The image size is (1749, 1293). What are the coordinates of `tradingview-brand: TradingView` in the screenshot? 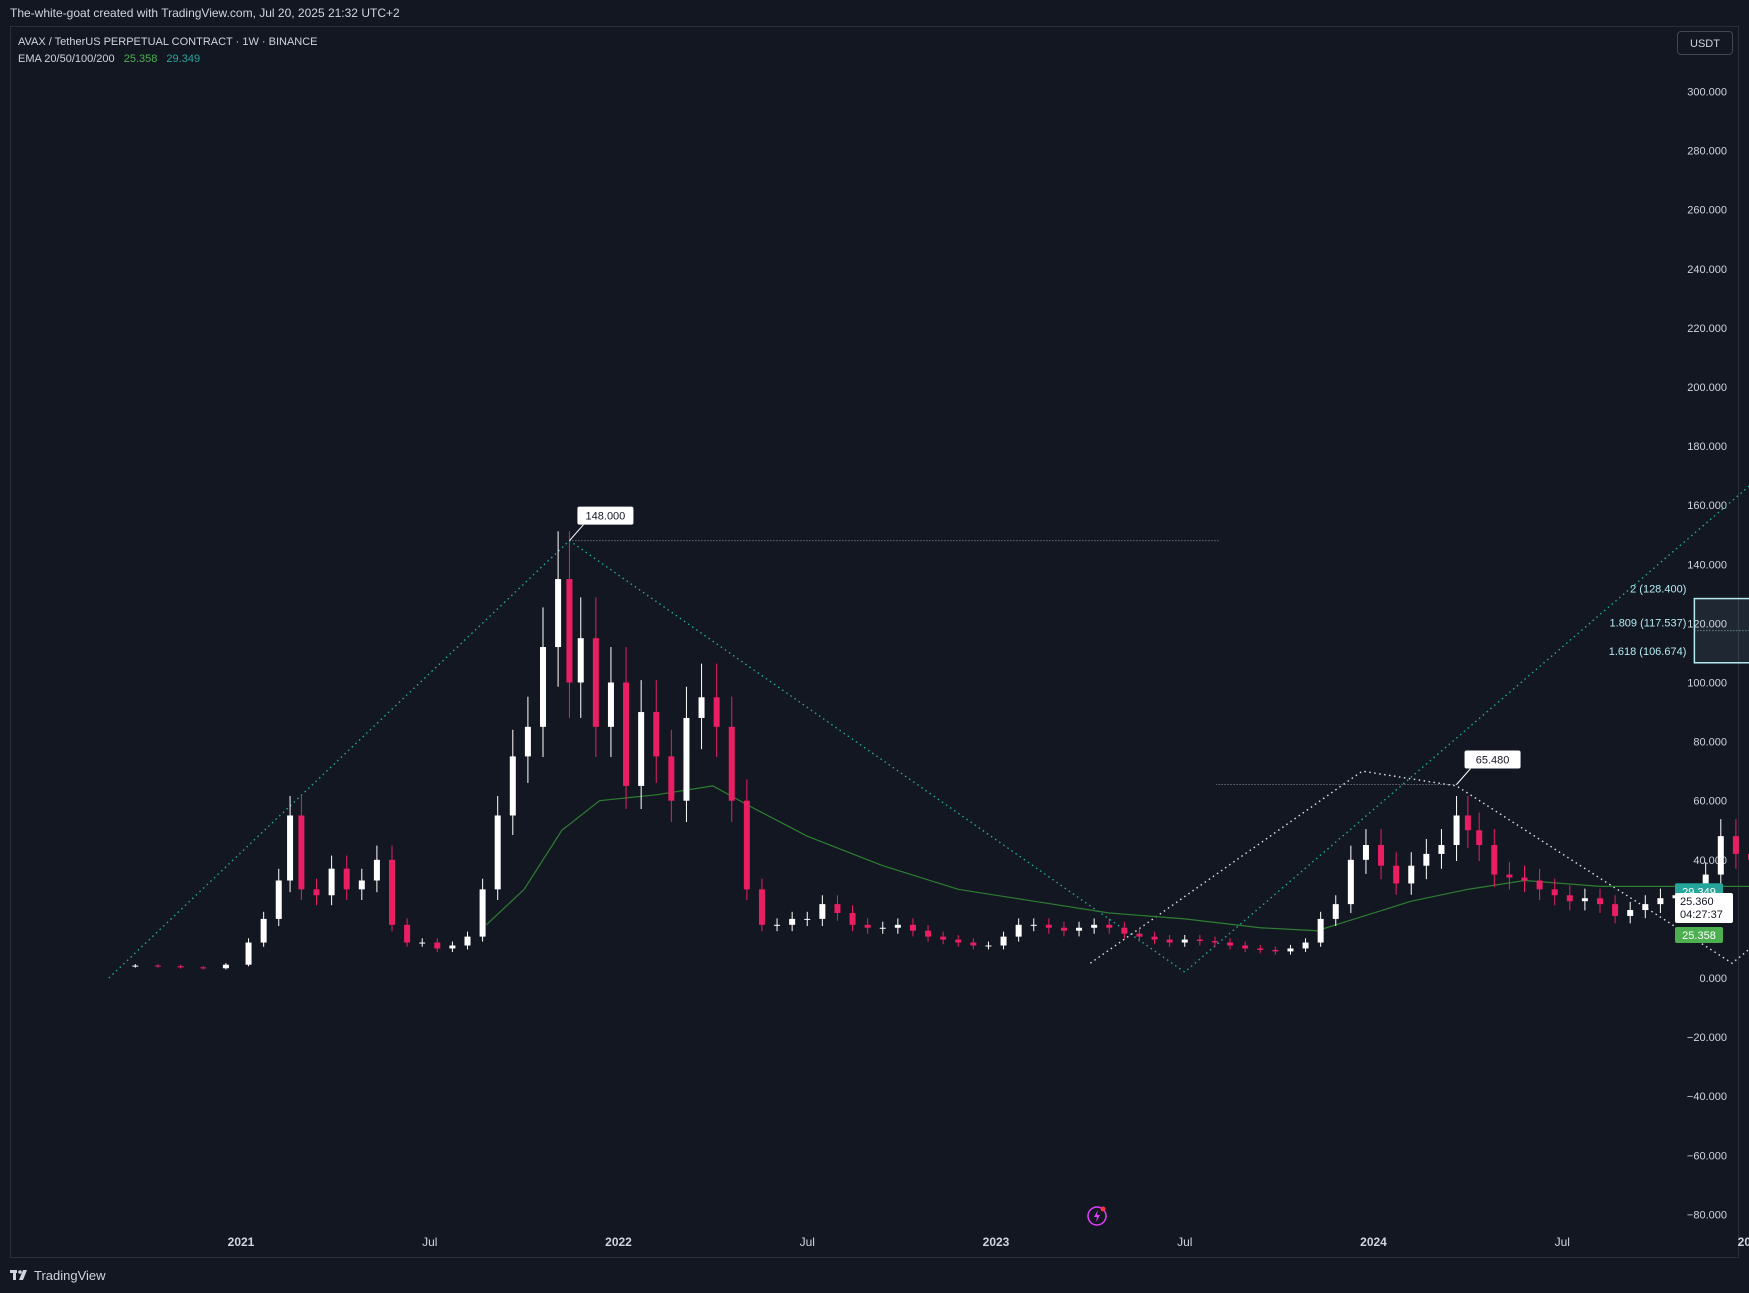 It's located at (58, 1275).